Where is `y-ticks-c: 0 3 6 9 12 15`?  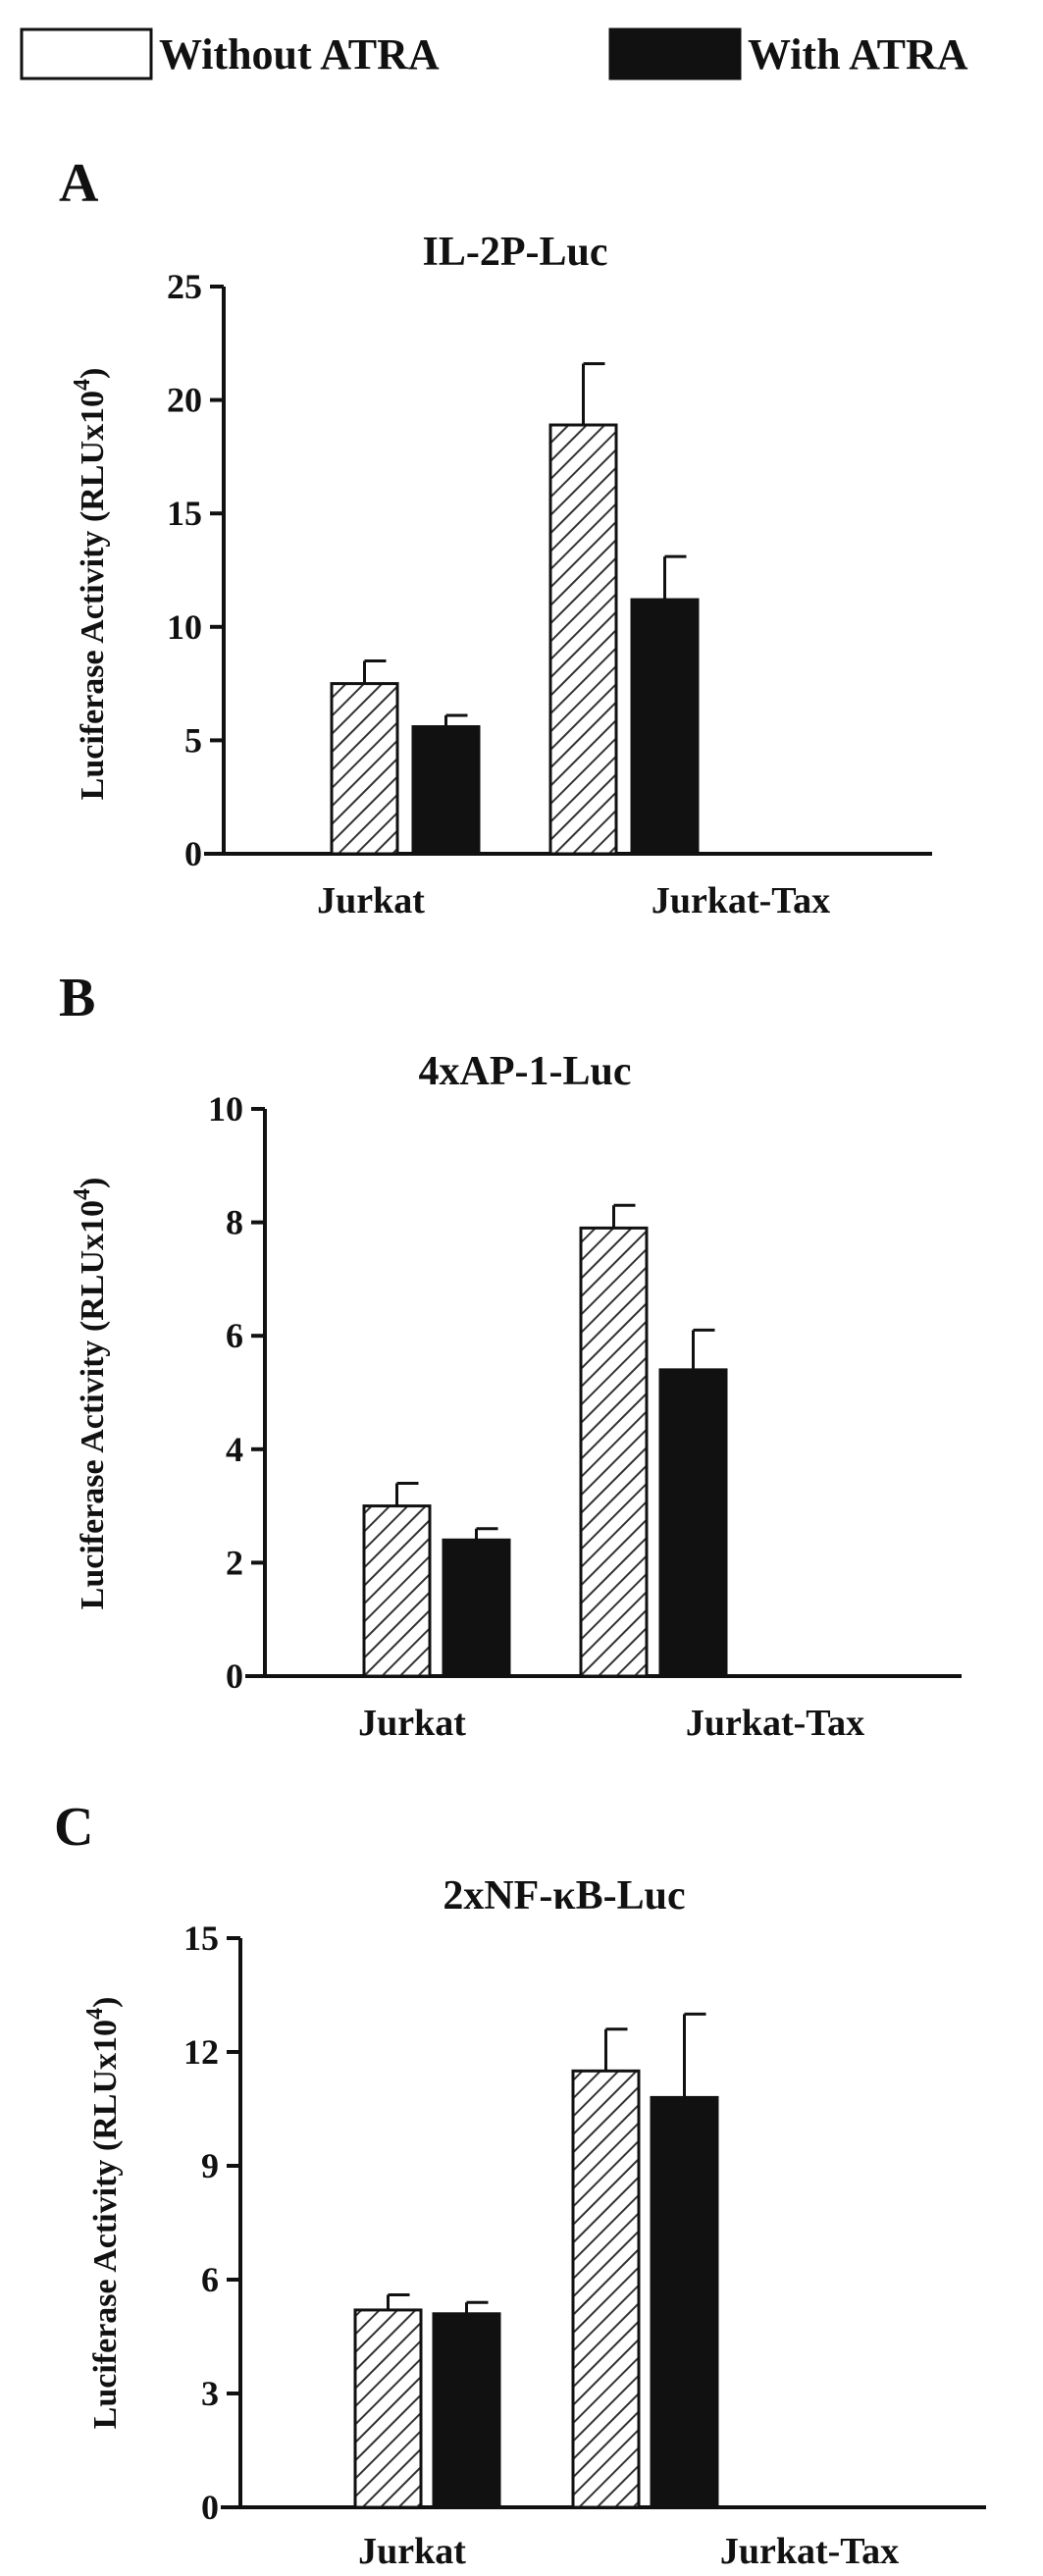 y-ticks-c: 0 3 6 9 12 15 is located at coordinates (211, 2223).